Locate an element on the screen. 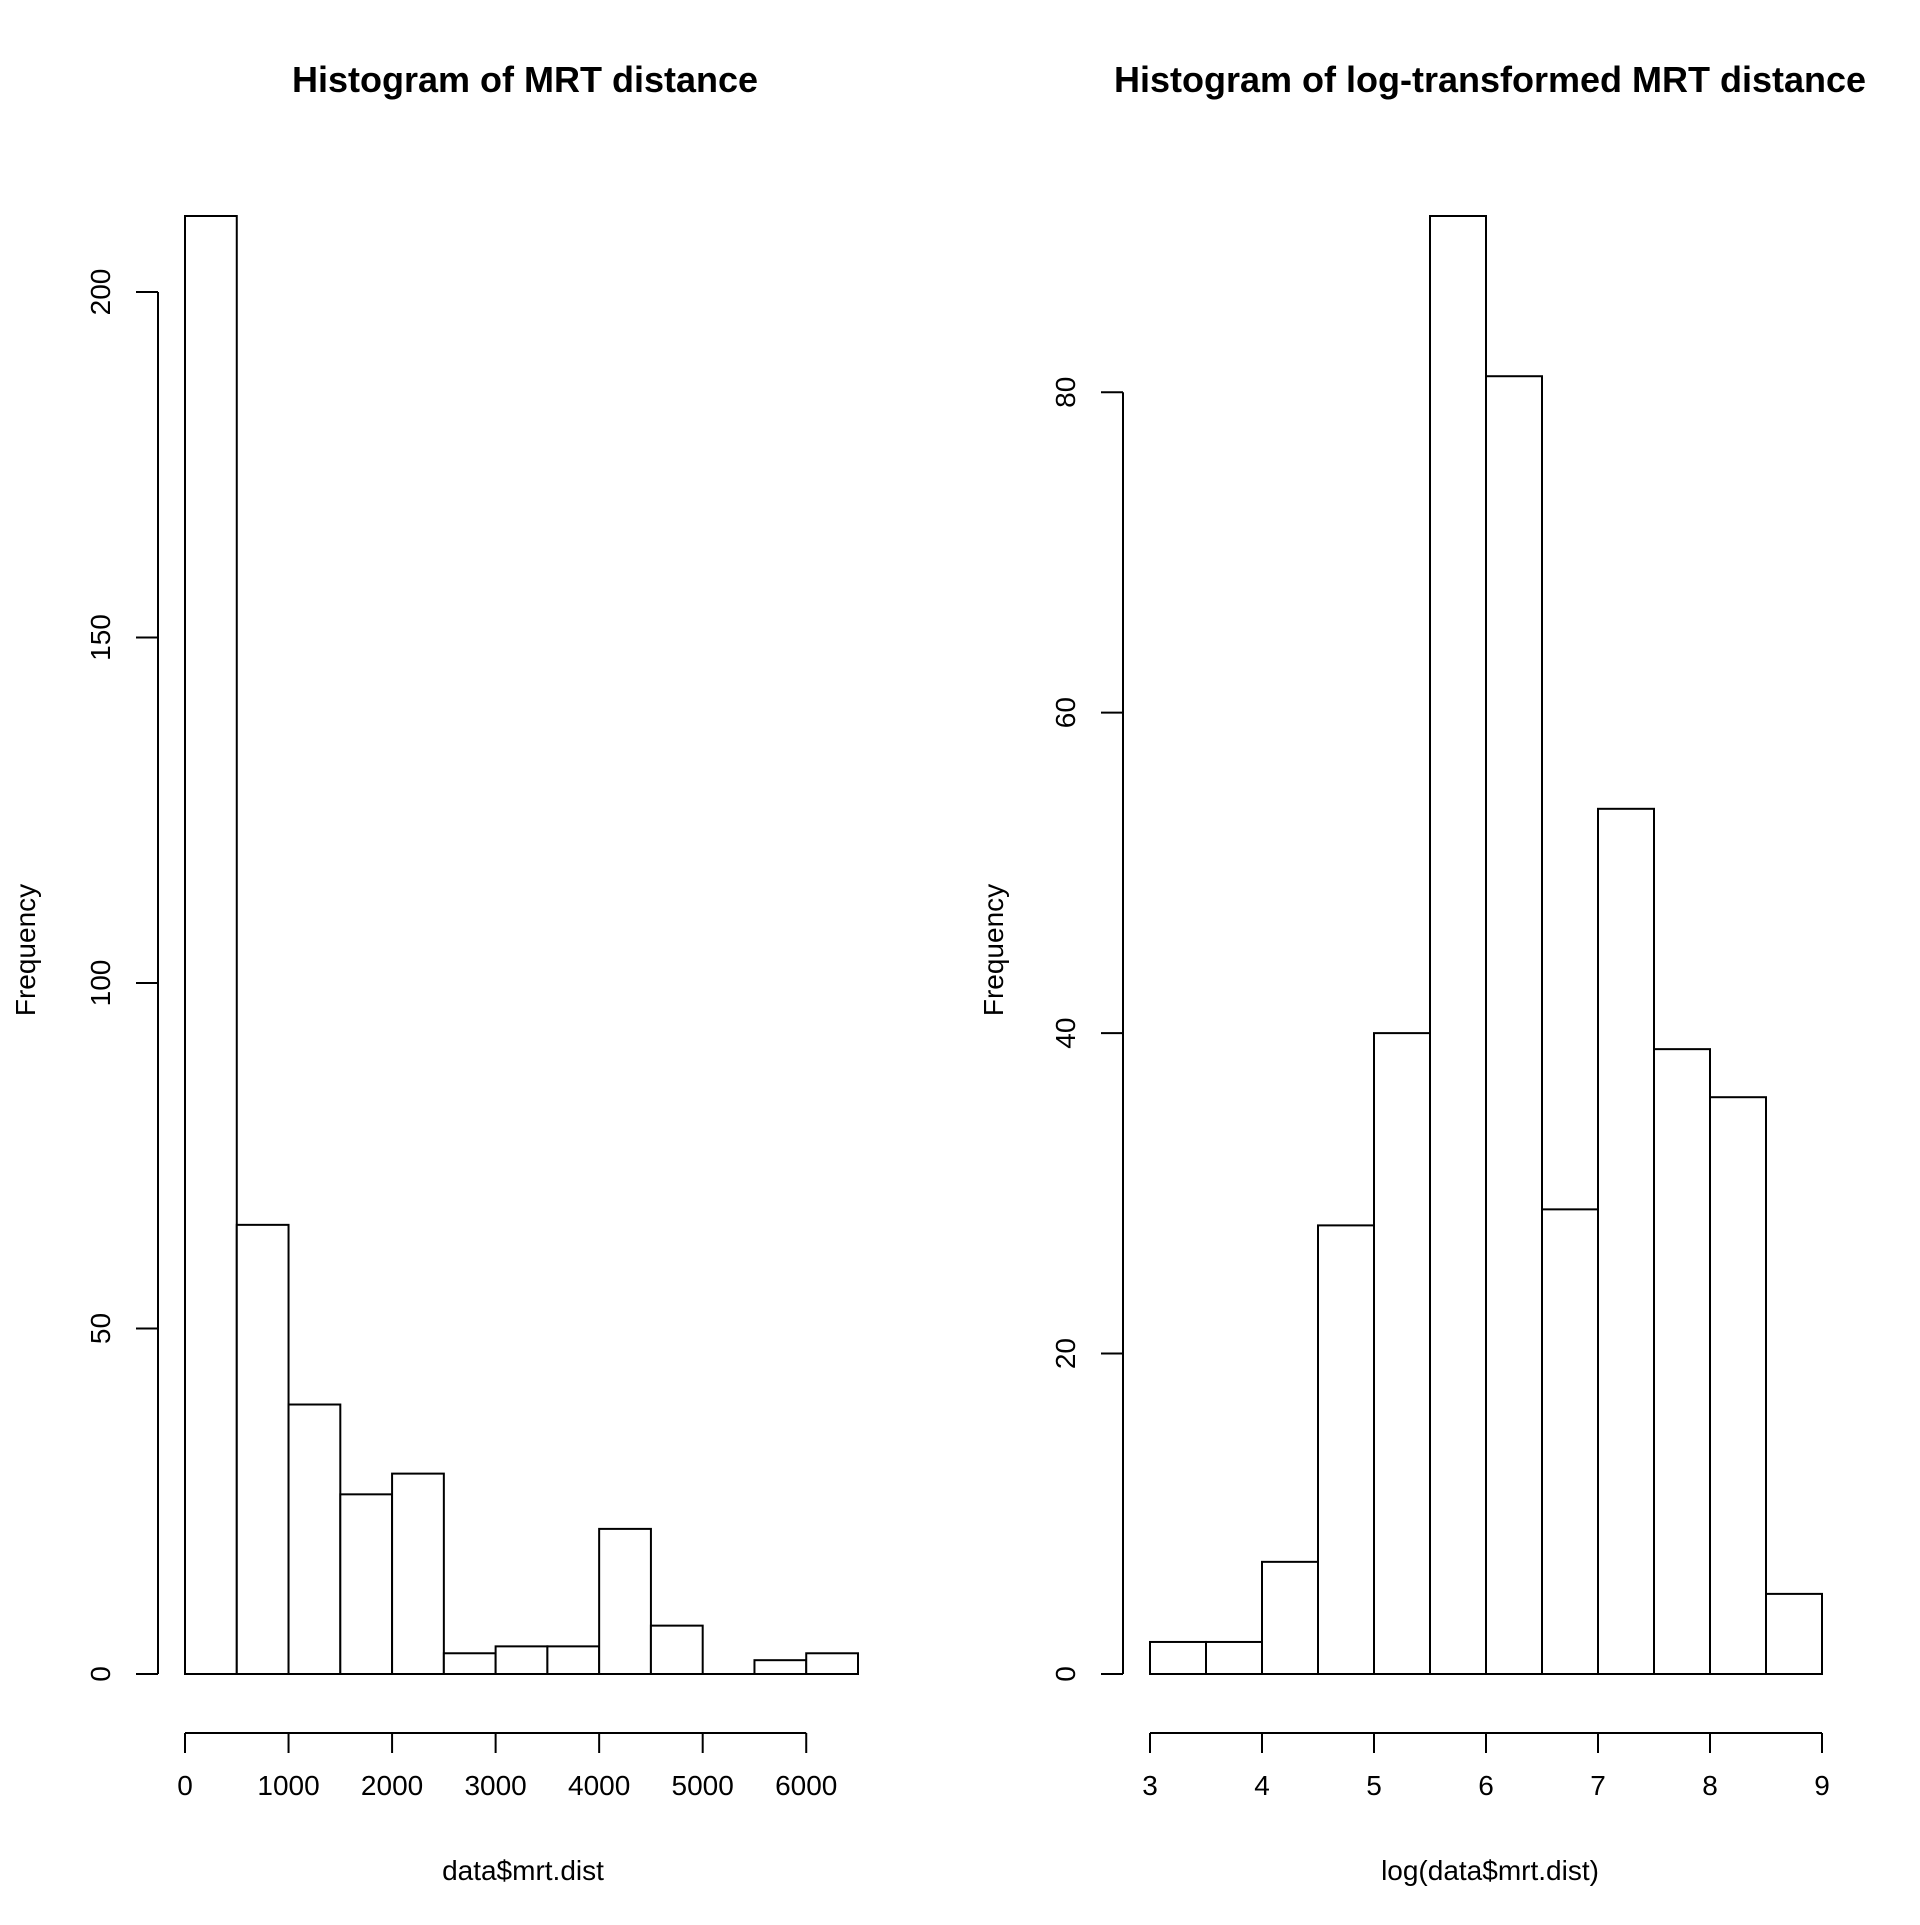 The width and height of the screenshot is (1920, 1925). y-tick-label: 60 is located at coordinates (1065, 712).